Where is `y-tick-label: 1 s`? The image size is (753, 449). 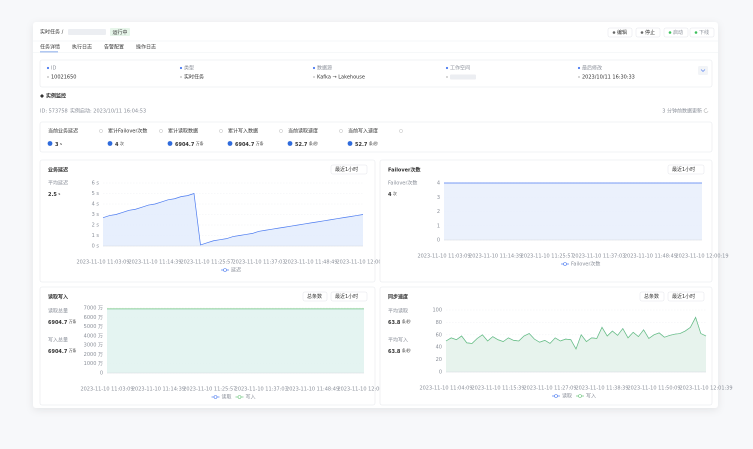 y-tick-label: 1 s is located at coordinates (96, 236).